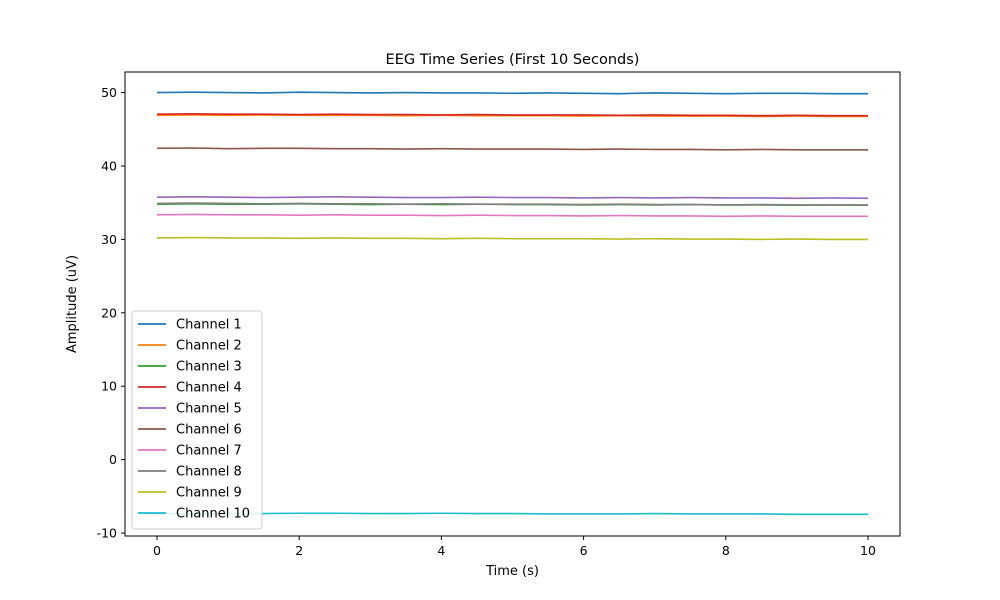 The height and width of the screenshot is (600, 1000). I want to click on x-tick-label: 6, so click(584, 550).